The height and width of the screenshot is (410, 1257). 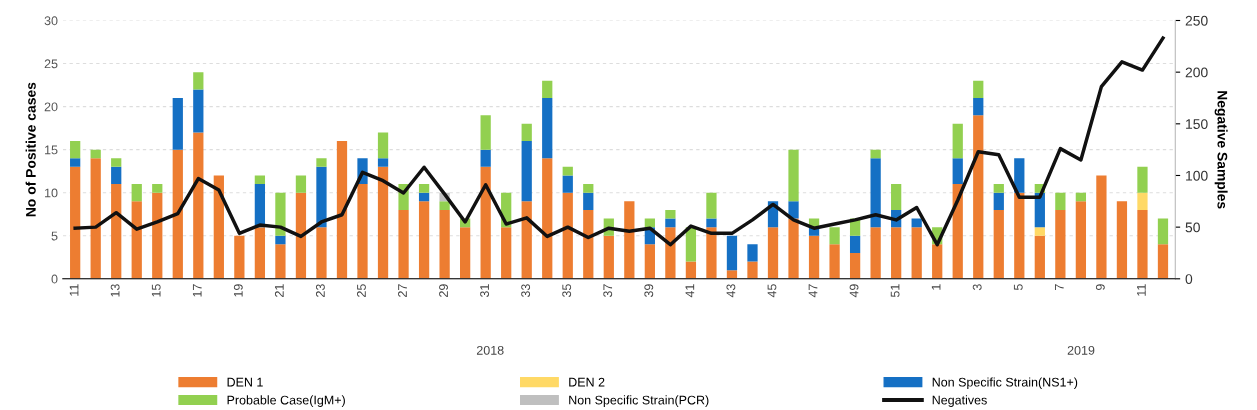 I want to click on legend-label: Non Specific Strain(PCR), so click(x=639, y=401).